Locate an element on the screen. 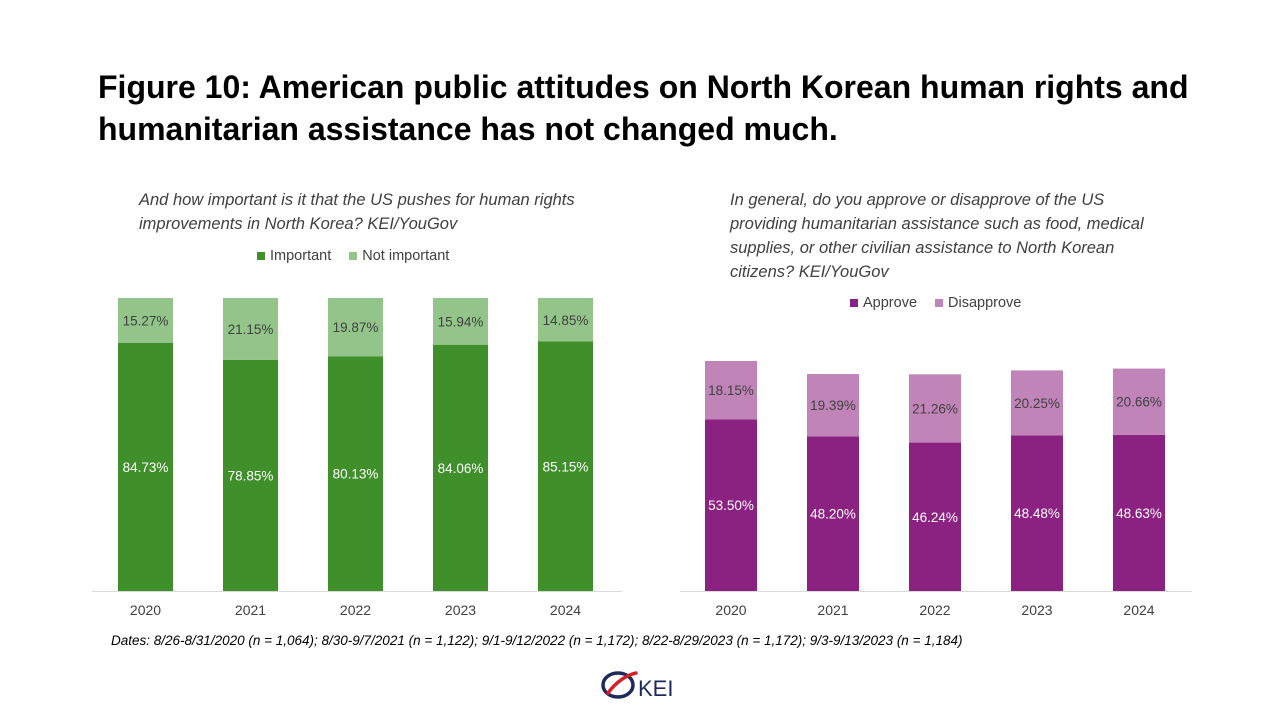 The width and height of the screenshot is (1280, 720). chart-1-data-label-important-2020: 84.73% is located at coordinates (146, 467).